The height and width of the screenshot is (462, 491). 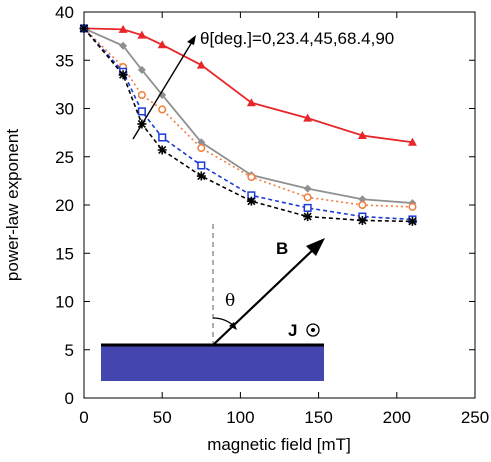 I want to click on x-tick-label: 200, so click(x=397, y=417).